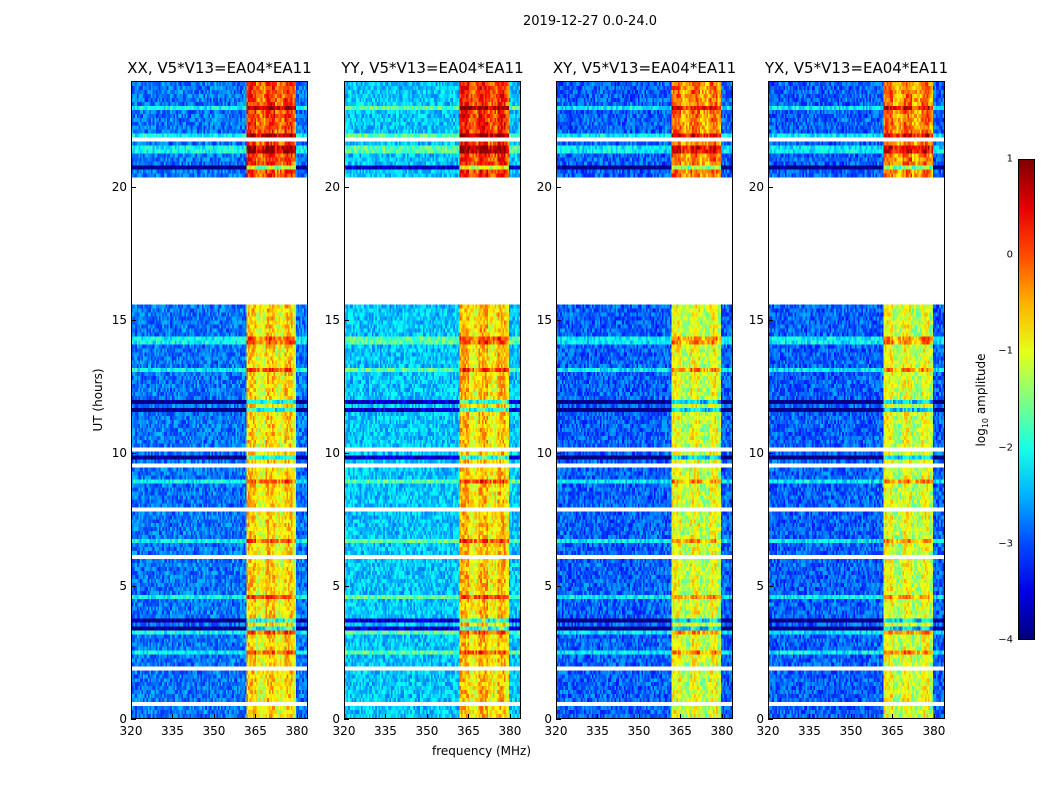 The height and width of the screenshot is (800, 1050). What do you see at coordinates (1005, 640) in the screenshot?
I see `colorbar-tick-label: −4` at bounding box center [1005, 640].